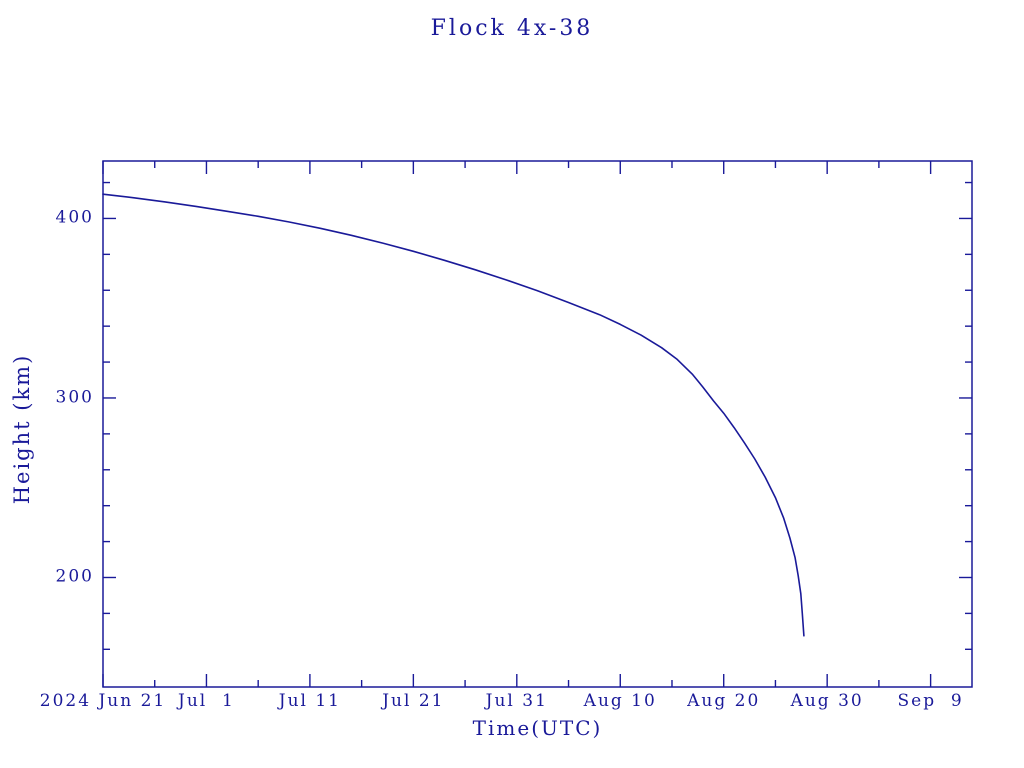 The image size is (1024, 768). What do you see at coordinates (74, 576) in the screenshot?
I see `y-tick-label: 200` at bounding box center [74, 576].